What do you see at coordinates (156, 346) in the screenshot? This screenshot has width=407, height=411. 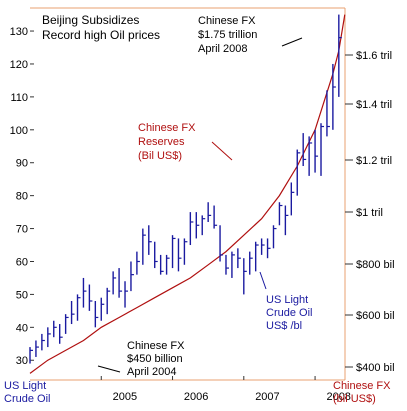 I see `annotation-fx-2004-line: Chinese FX` at bounding box center [156, 346].